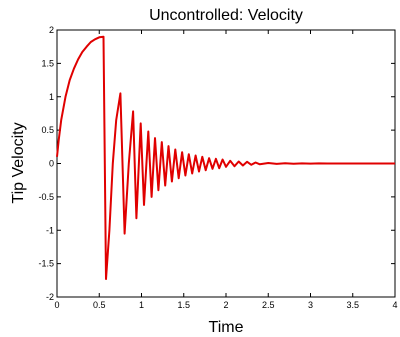 The height and width of the screenshot is (337, 400). Describe the element at coordinates (47, 130) in the screenshot. I see `y-tick-label: 0.5` at that location.